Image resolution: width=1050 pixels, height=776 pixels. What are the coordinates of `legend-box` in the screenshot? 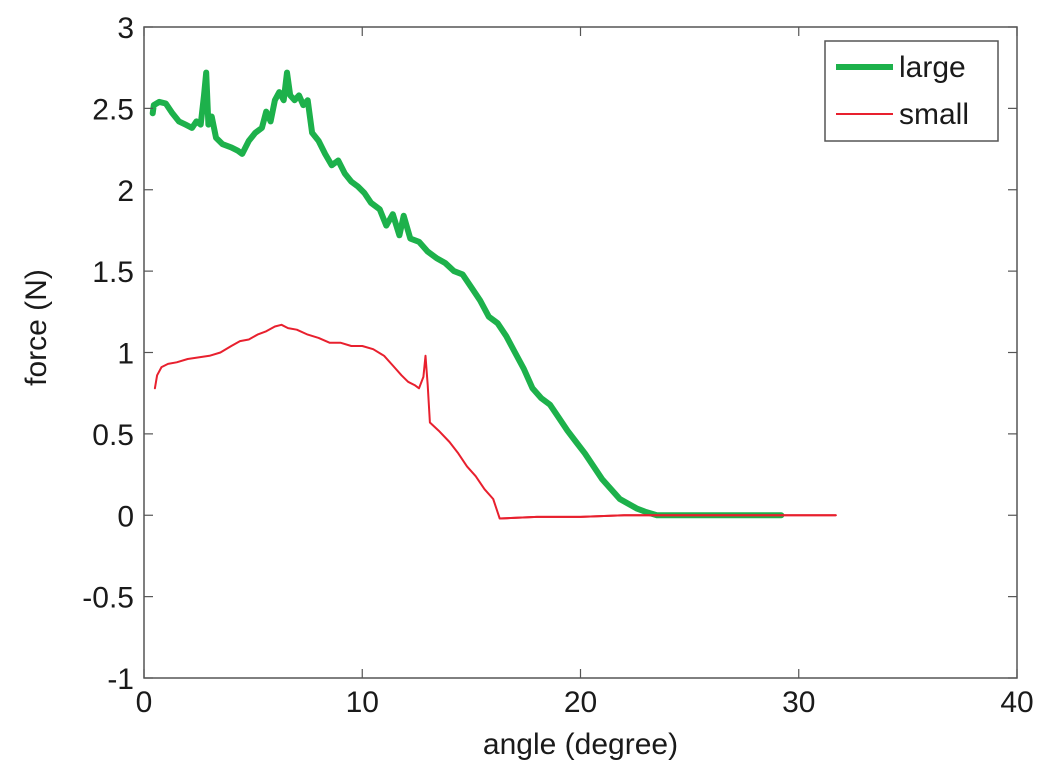 It's located at (911, 91).